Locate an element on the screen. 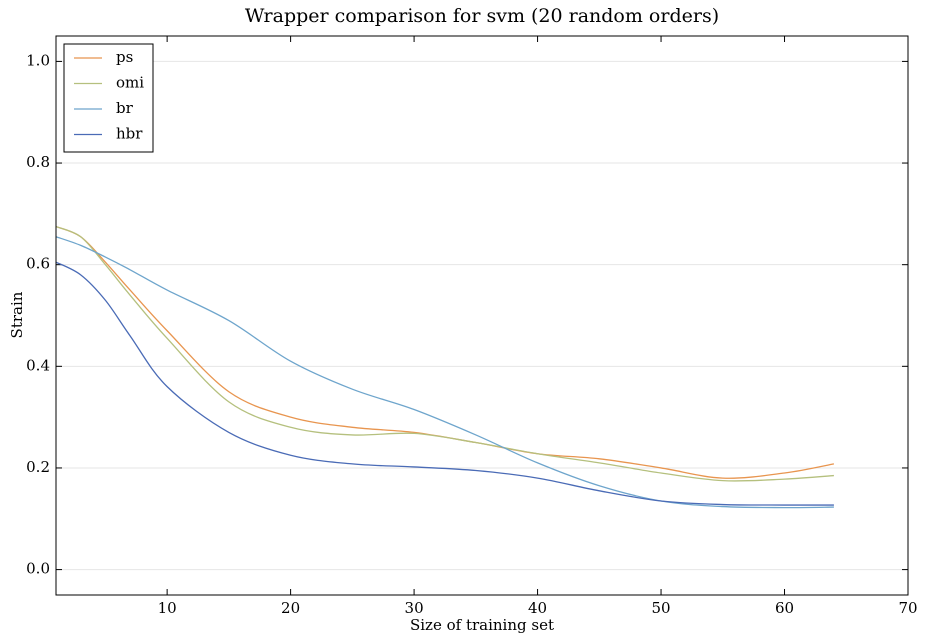  legend-label: ps is located at coordinates (124, 57).